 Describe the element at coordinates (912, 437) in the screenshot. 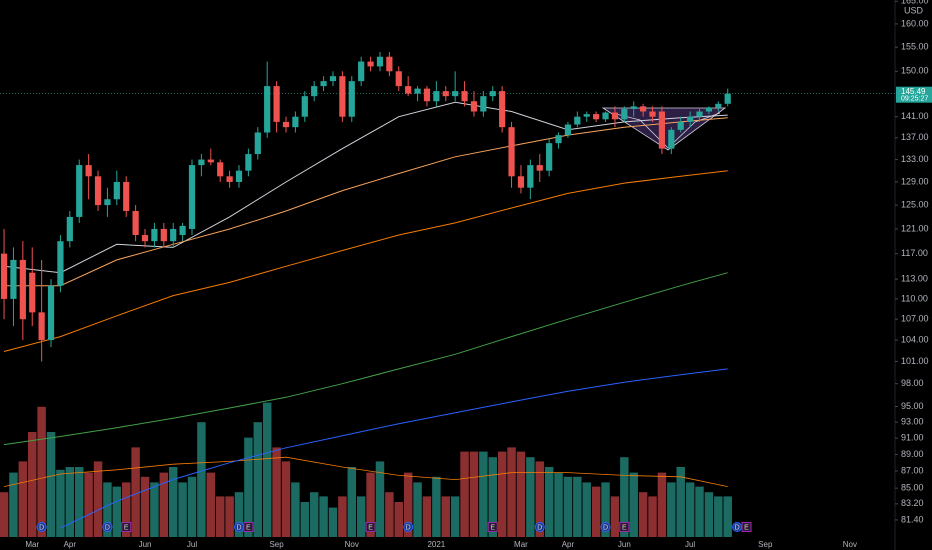

I see `y-tick-label: 91.00` at that location.